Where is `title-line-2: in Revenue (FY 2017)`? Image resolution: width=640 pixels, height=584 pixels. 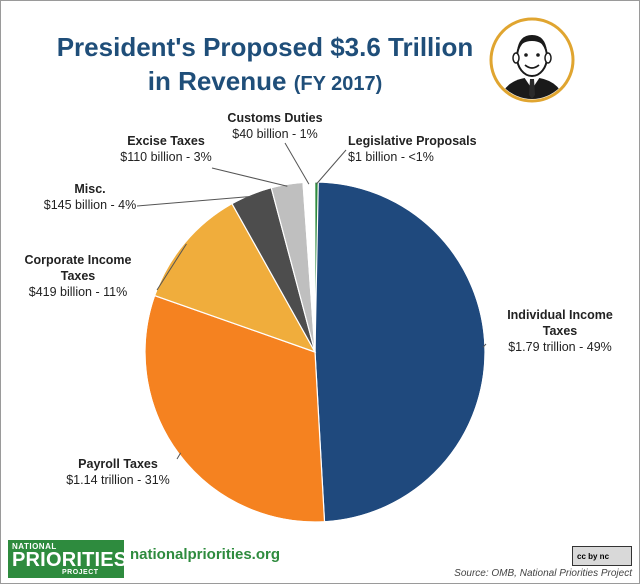
title-line-2: in Revenue (FY 2017) is located at coordinates (265, 82).